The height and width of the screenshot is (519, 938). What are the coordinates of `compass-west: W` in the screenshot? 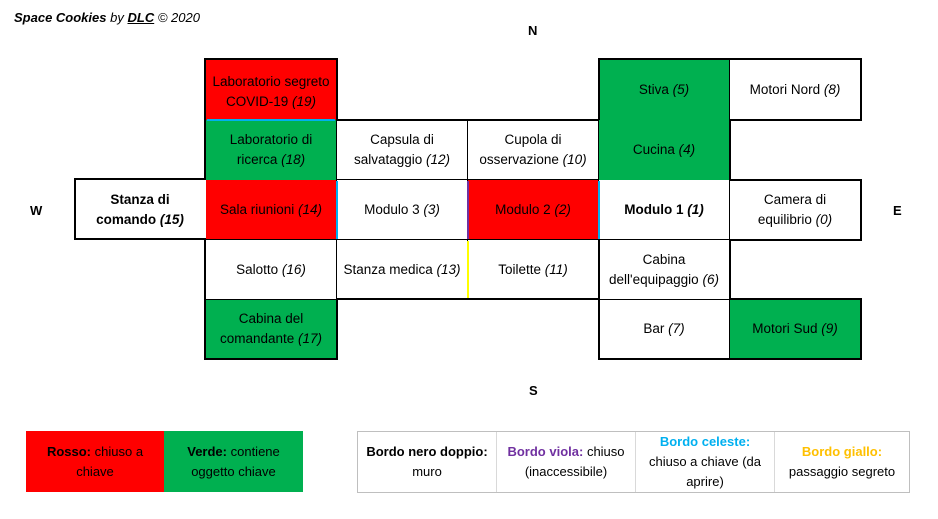 It's located at (36, 210).